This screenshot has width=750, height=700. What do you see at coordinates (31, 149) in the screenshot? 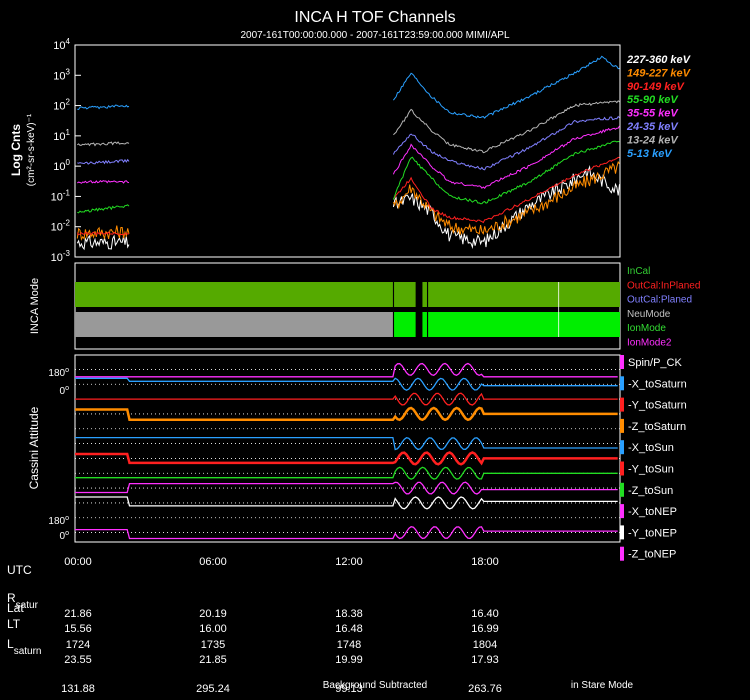
I see `tof-ylabel-units: (cm²-sr-s-keV)⁻¹` at bounding box center [31, 149].